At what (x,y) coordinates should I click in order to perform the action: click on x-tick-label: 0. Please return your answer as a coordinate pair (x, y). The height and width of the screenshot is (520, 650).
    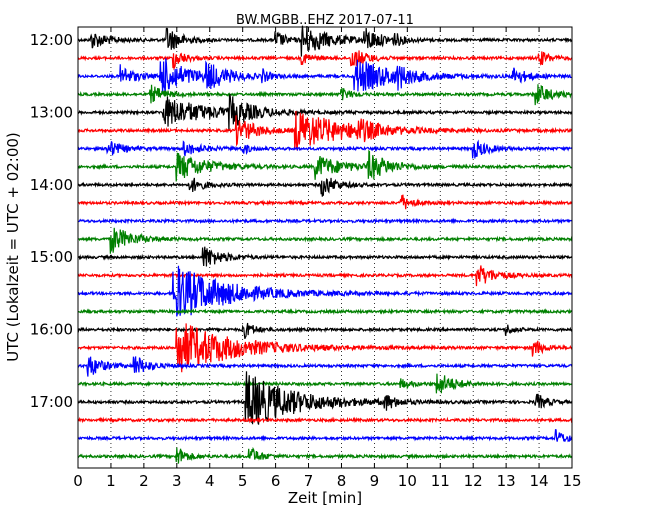
    Looking at the image, I should click on (78, 481).